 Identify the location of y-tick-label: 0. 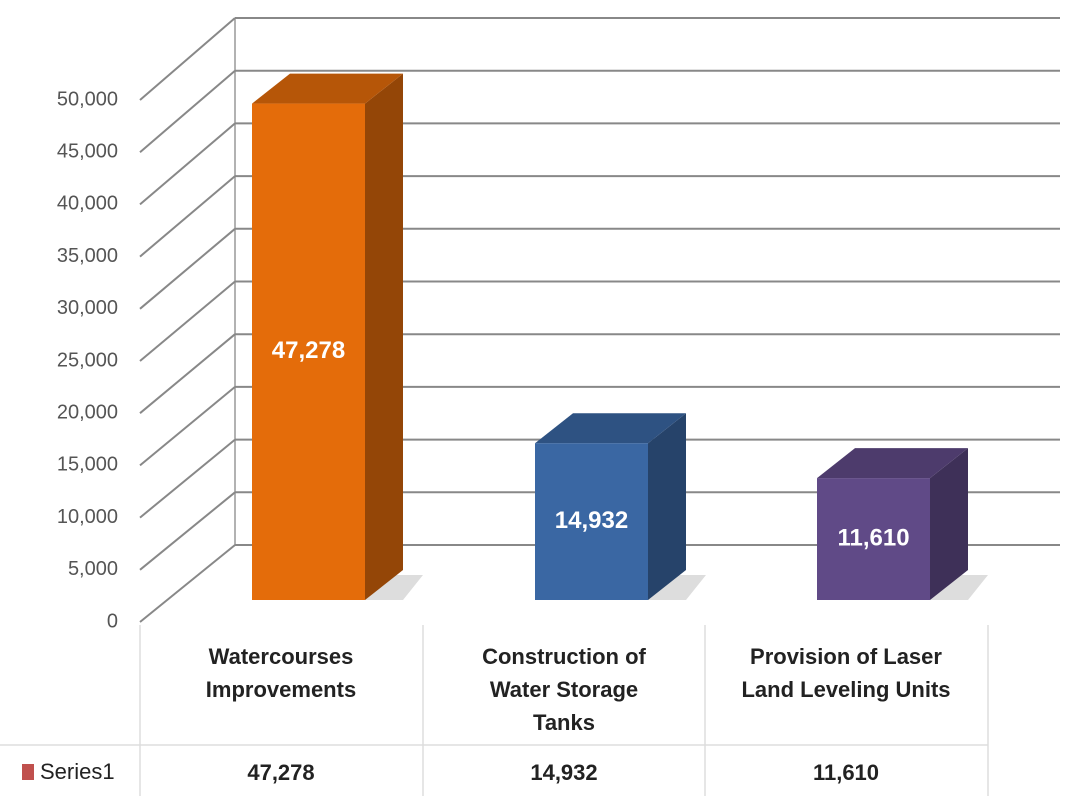
(112, 621).